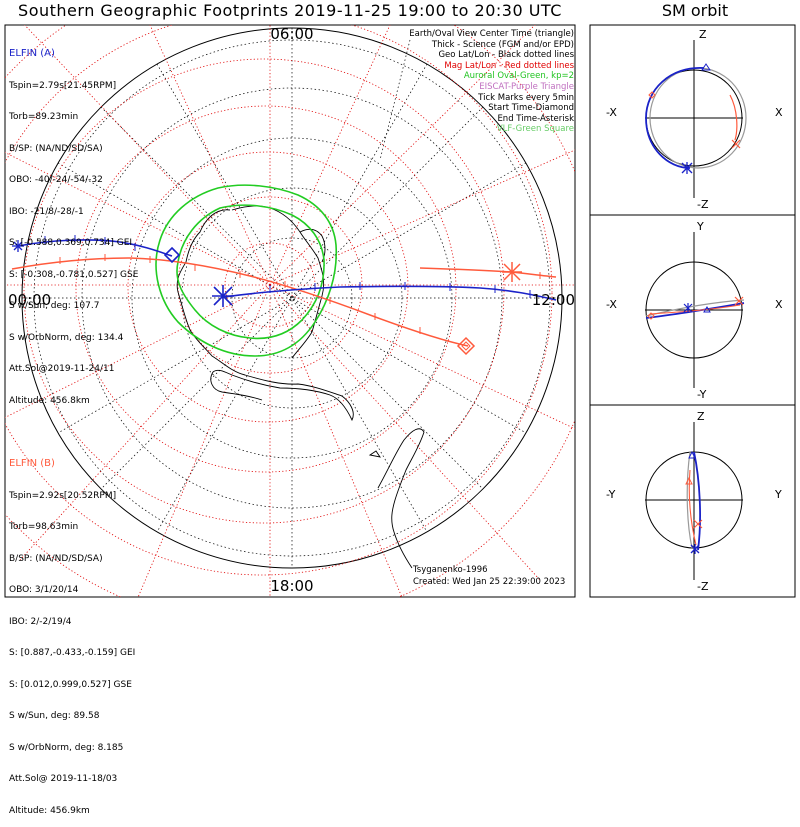 This screenshot has width=800, height=827. What do you see at coordinates (70, 684) in the screenshot?
I see `elfin-b-line: S: [0.012,0.999,0.527] GSE` at bounding box center [70, 684].